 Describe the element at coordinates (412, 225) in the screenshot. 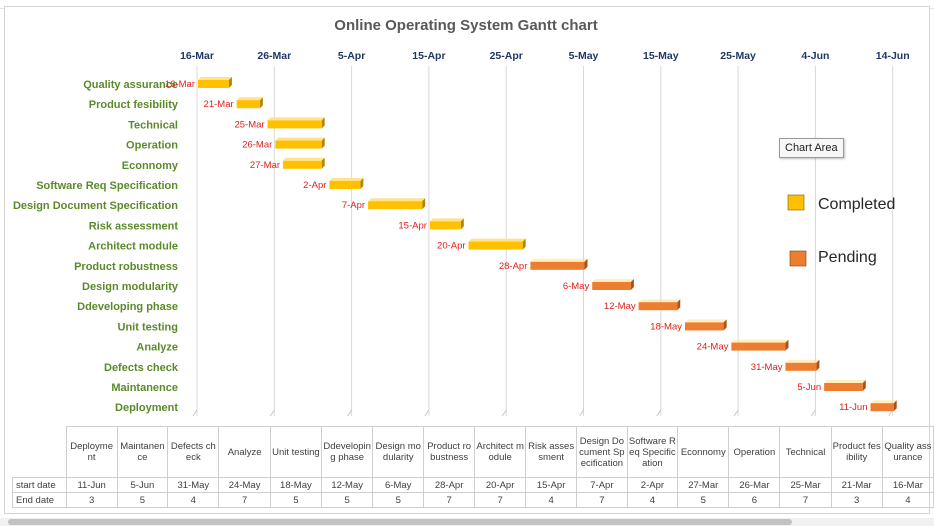

I see `start-date-data-label: 15-Apr` at that location.